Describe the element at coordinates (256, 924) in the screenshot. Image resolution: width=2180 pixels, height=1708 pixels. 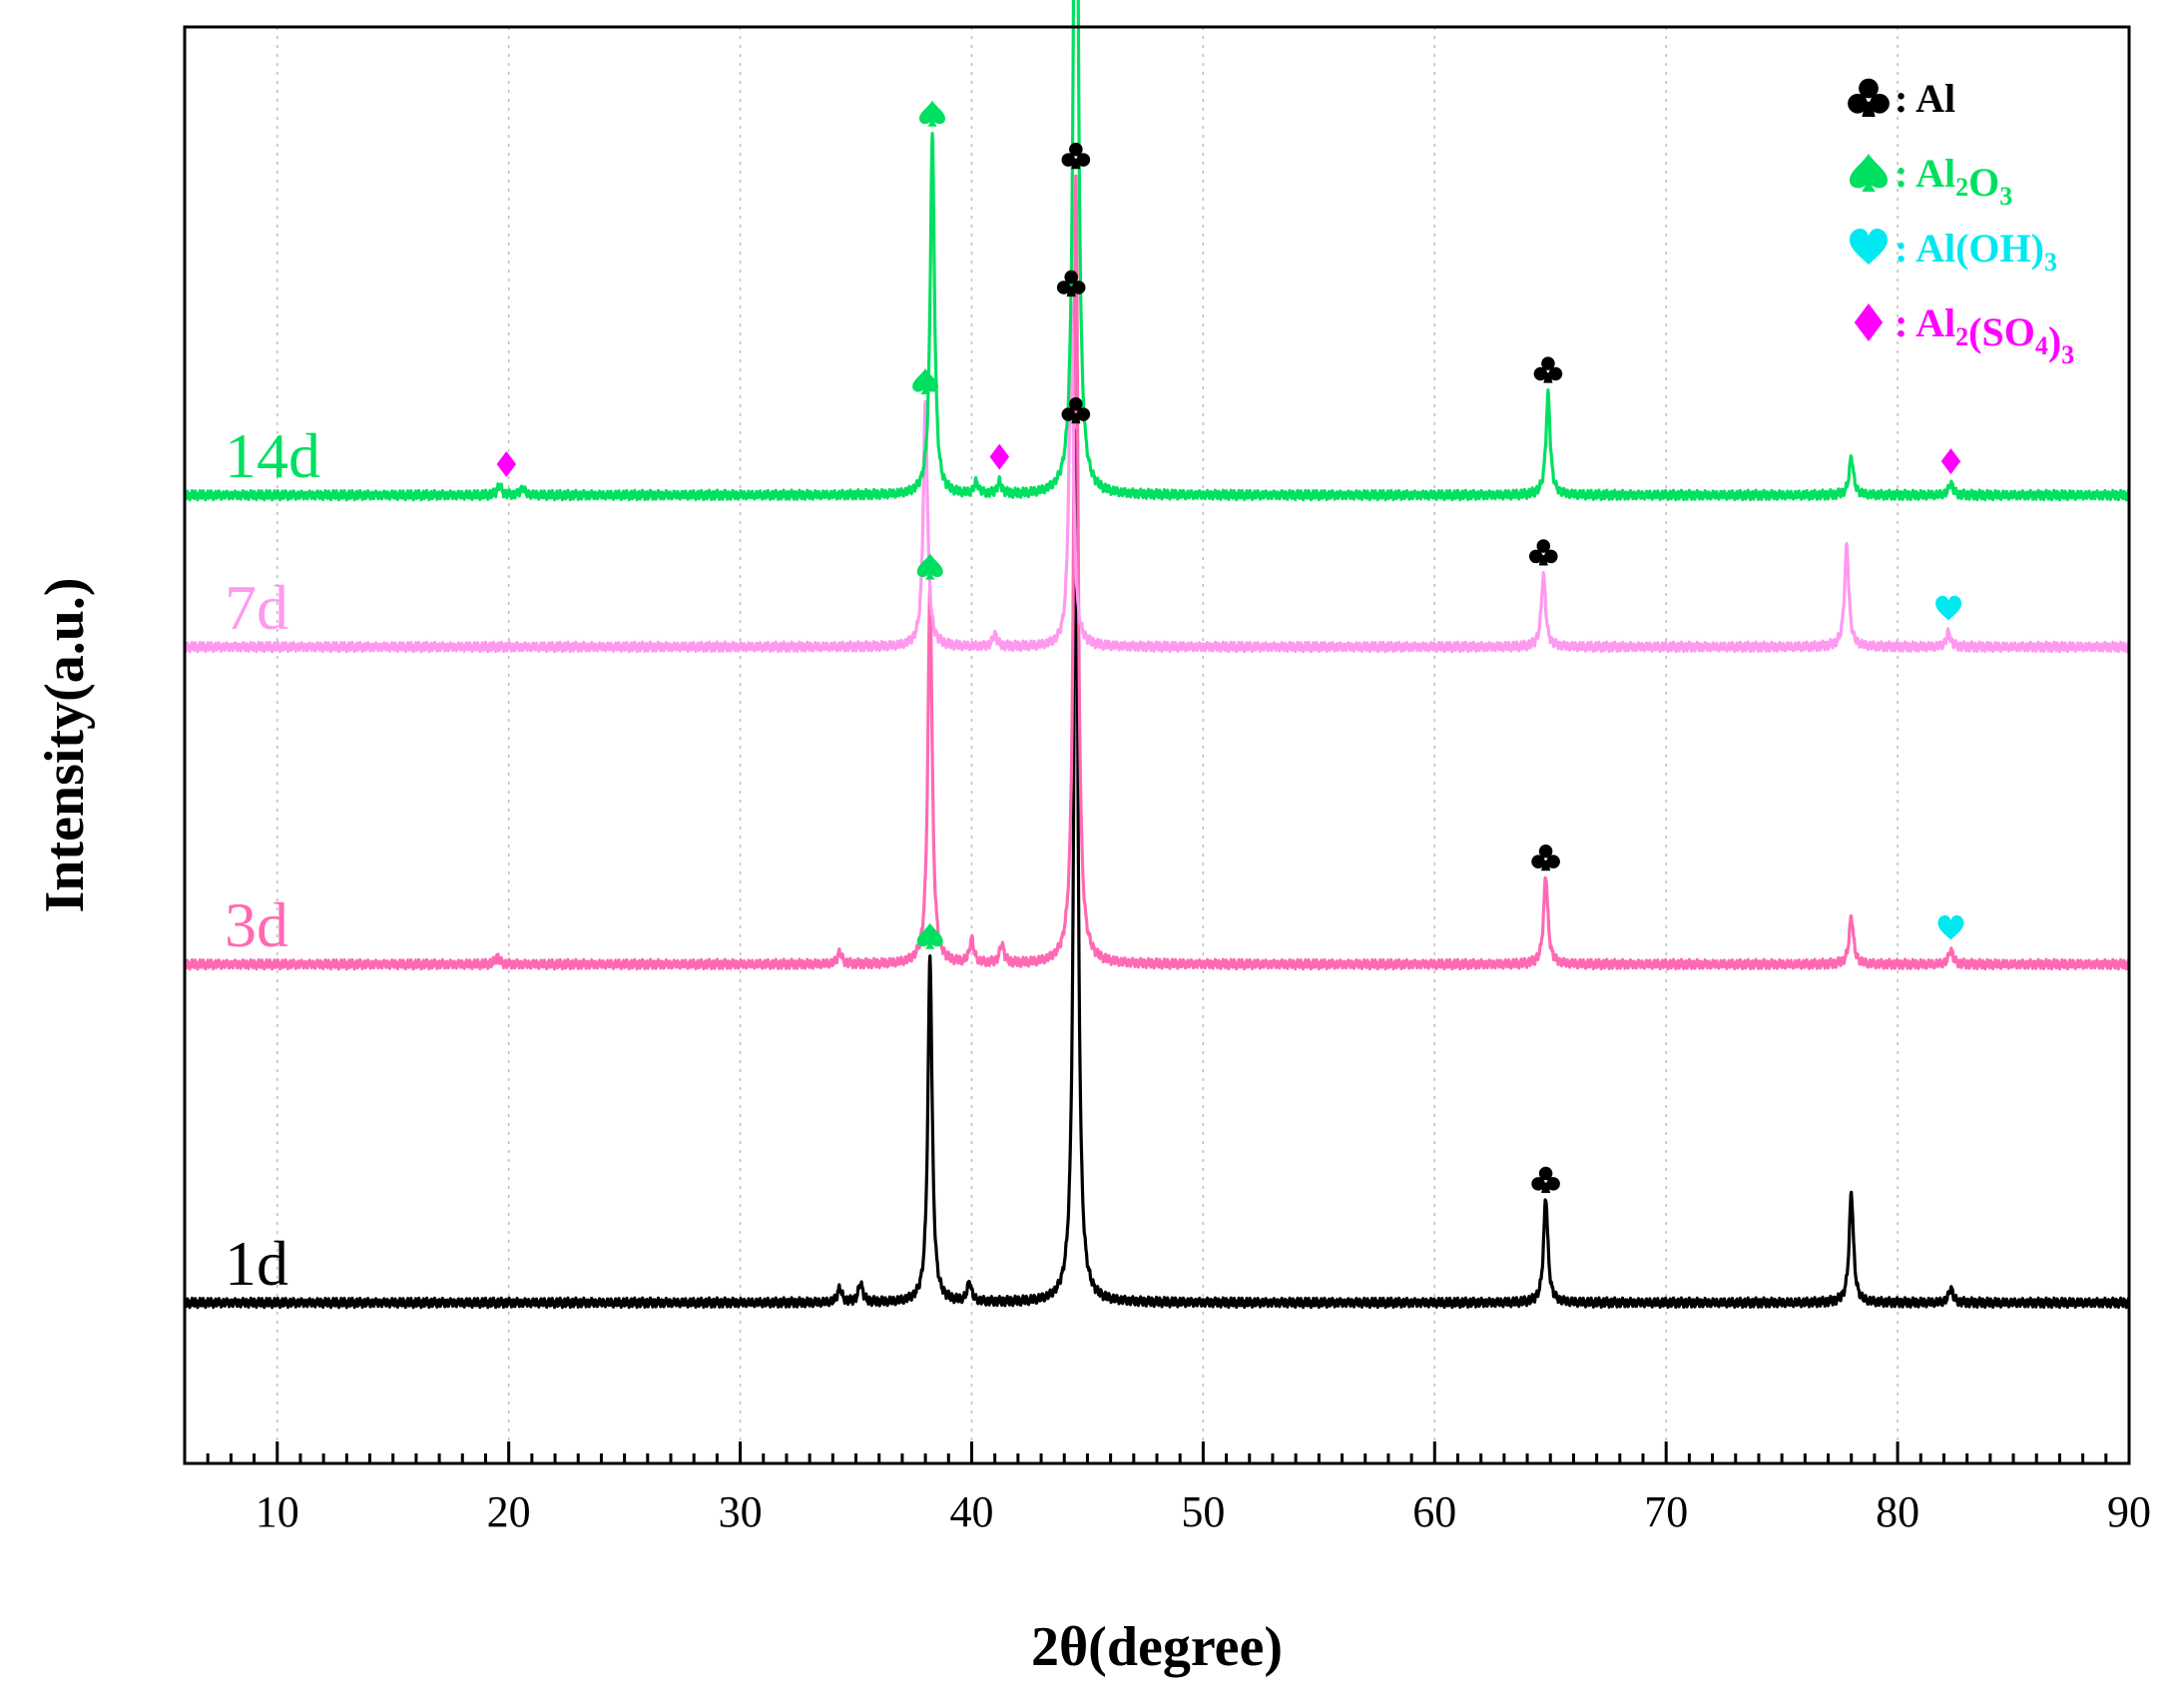
I see `series-label-3d: 3d` at that location.